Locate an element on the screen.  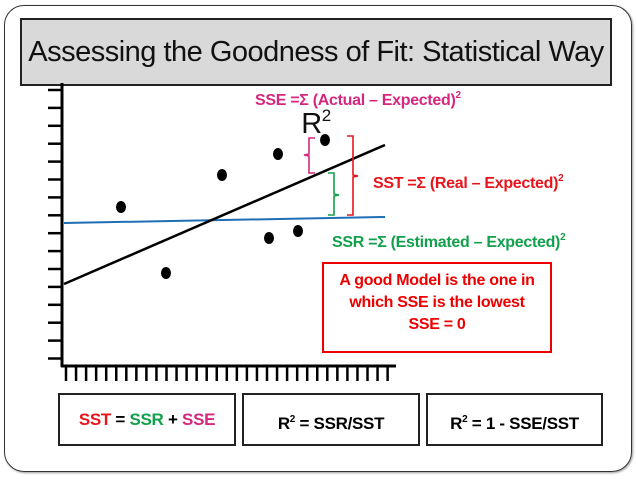
sst-definition: SST =Σ (Real – Expected)2 is located at coordinates (468, 183).